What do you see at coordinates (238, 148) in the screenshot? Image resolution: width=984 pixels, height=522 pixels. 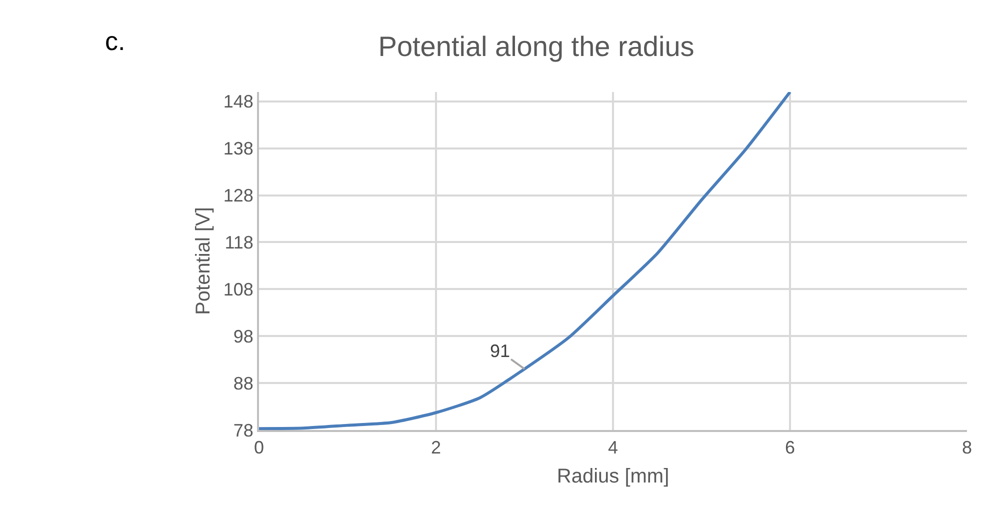 I see `y-tick-label: 138` at bounding box center [238, 148].